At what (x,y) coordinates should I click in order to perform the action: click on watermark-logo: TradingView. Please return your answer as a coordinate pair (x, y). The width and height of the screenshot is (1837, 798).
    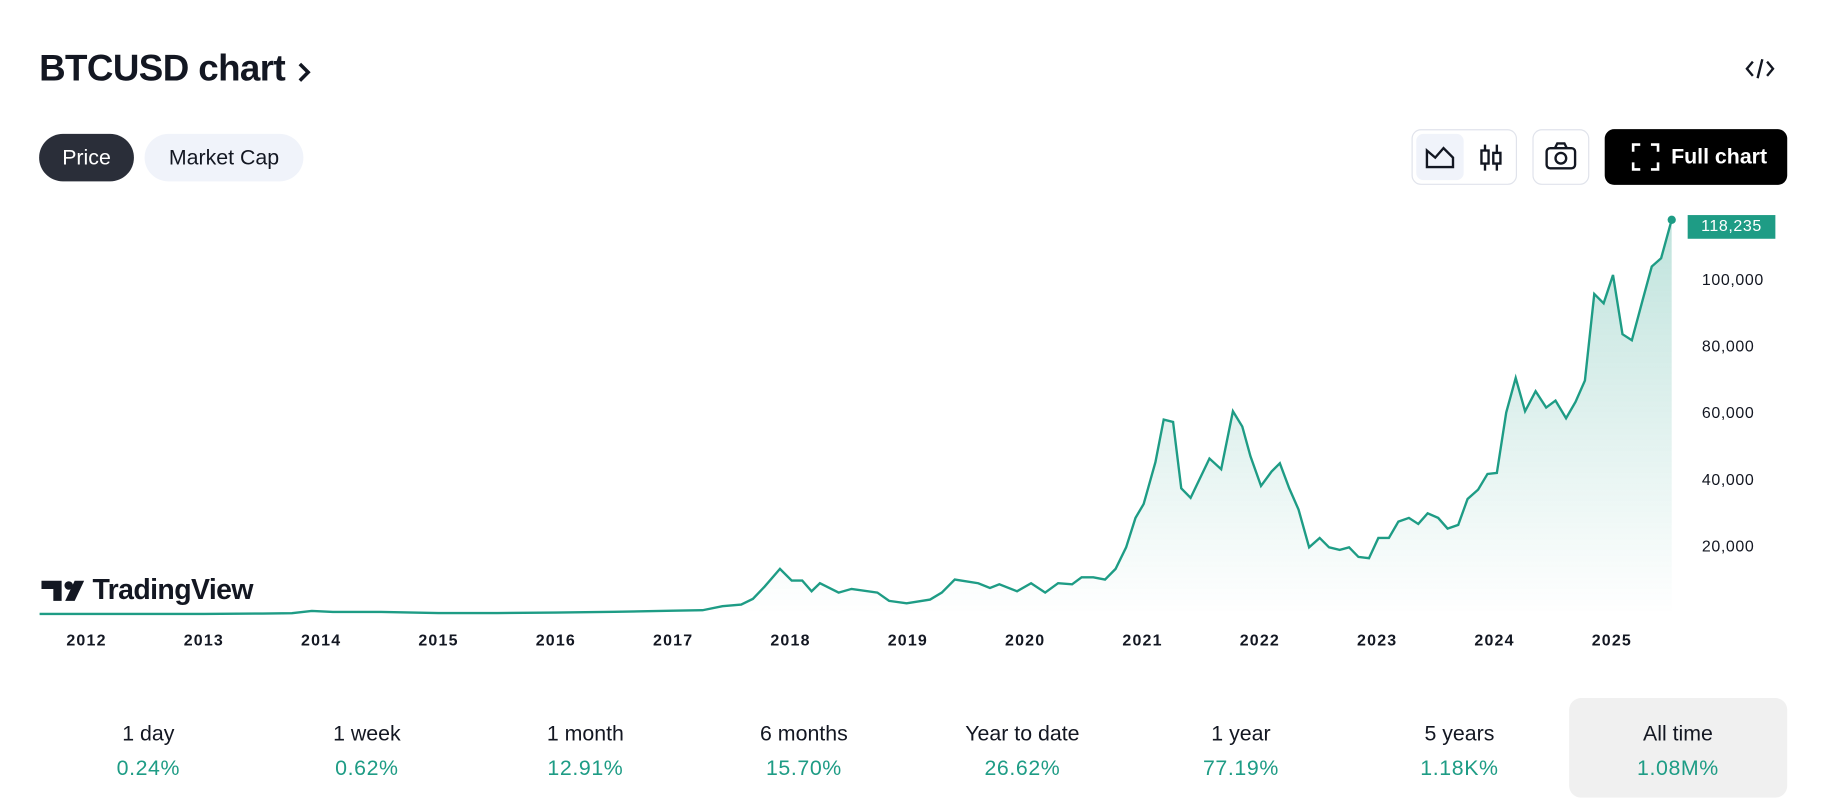
    Looking at the image, I should click on (148, 590).